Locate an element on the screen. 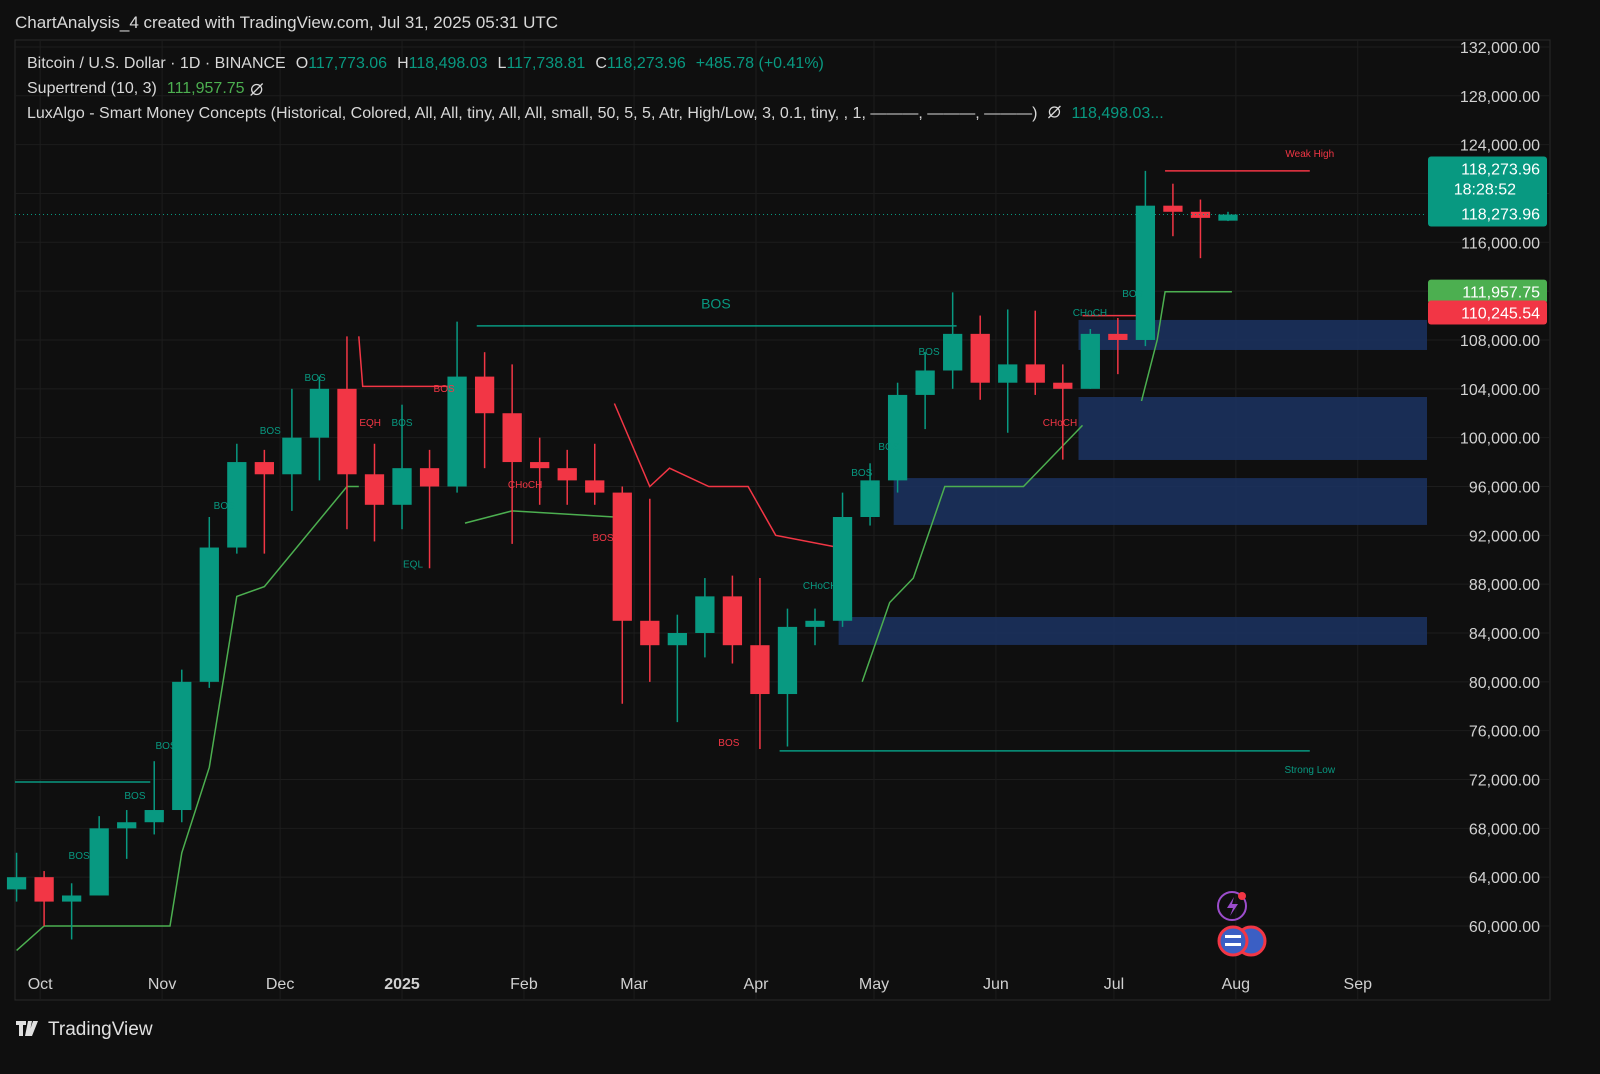  y-tick-label: 100,000.00 is located at coordinates (1500, 439).